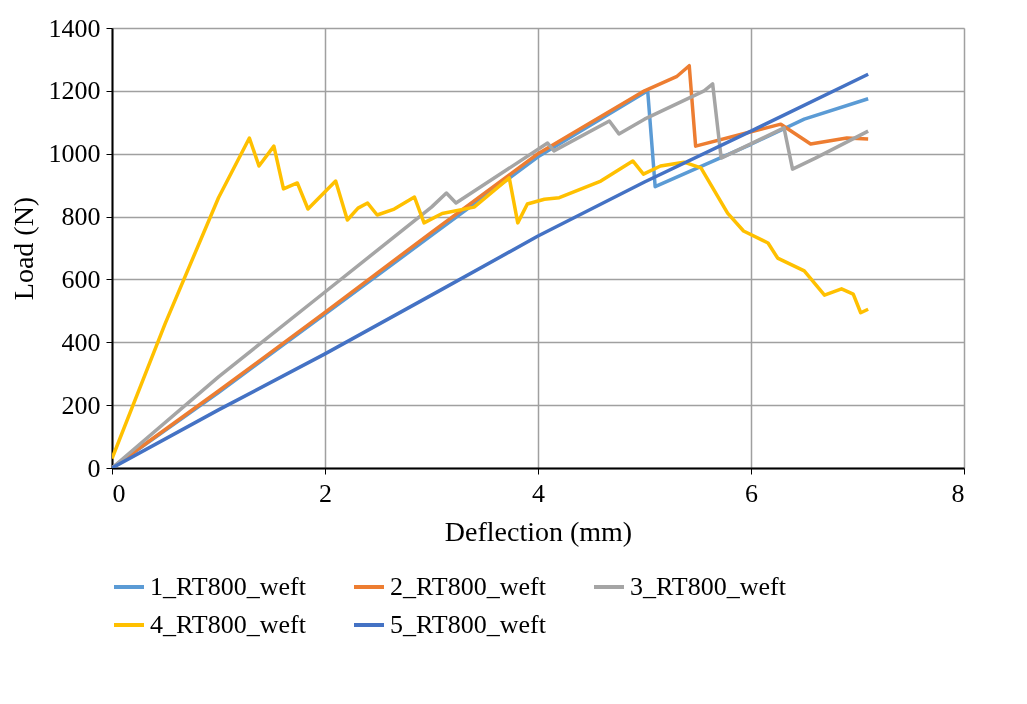 The width and height of the screenshot is (1027, 704). Describe the element at coordinates (74, 154) in the screenshot. I see `y-tick-label: 1000` at that location.